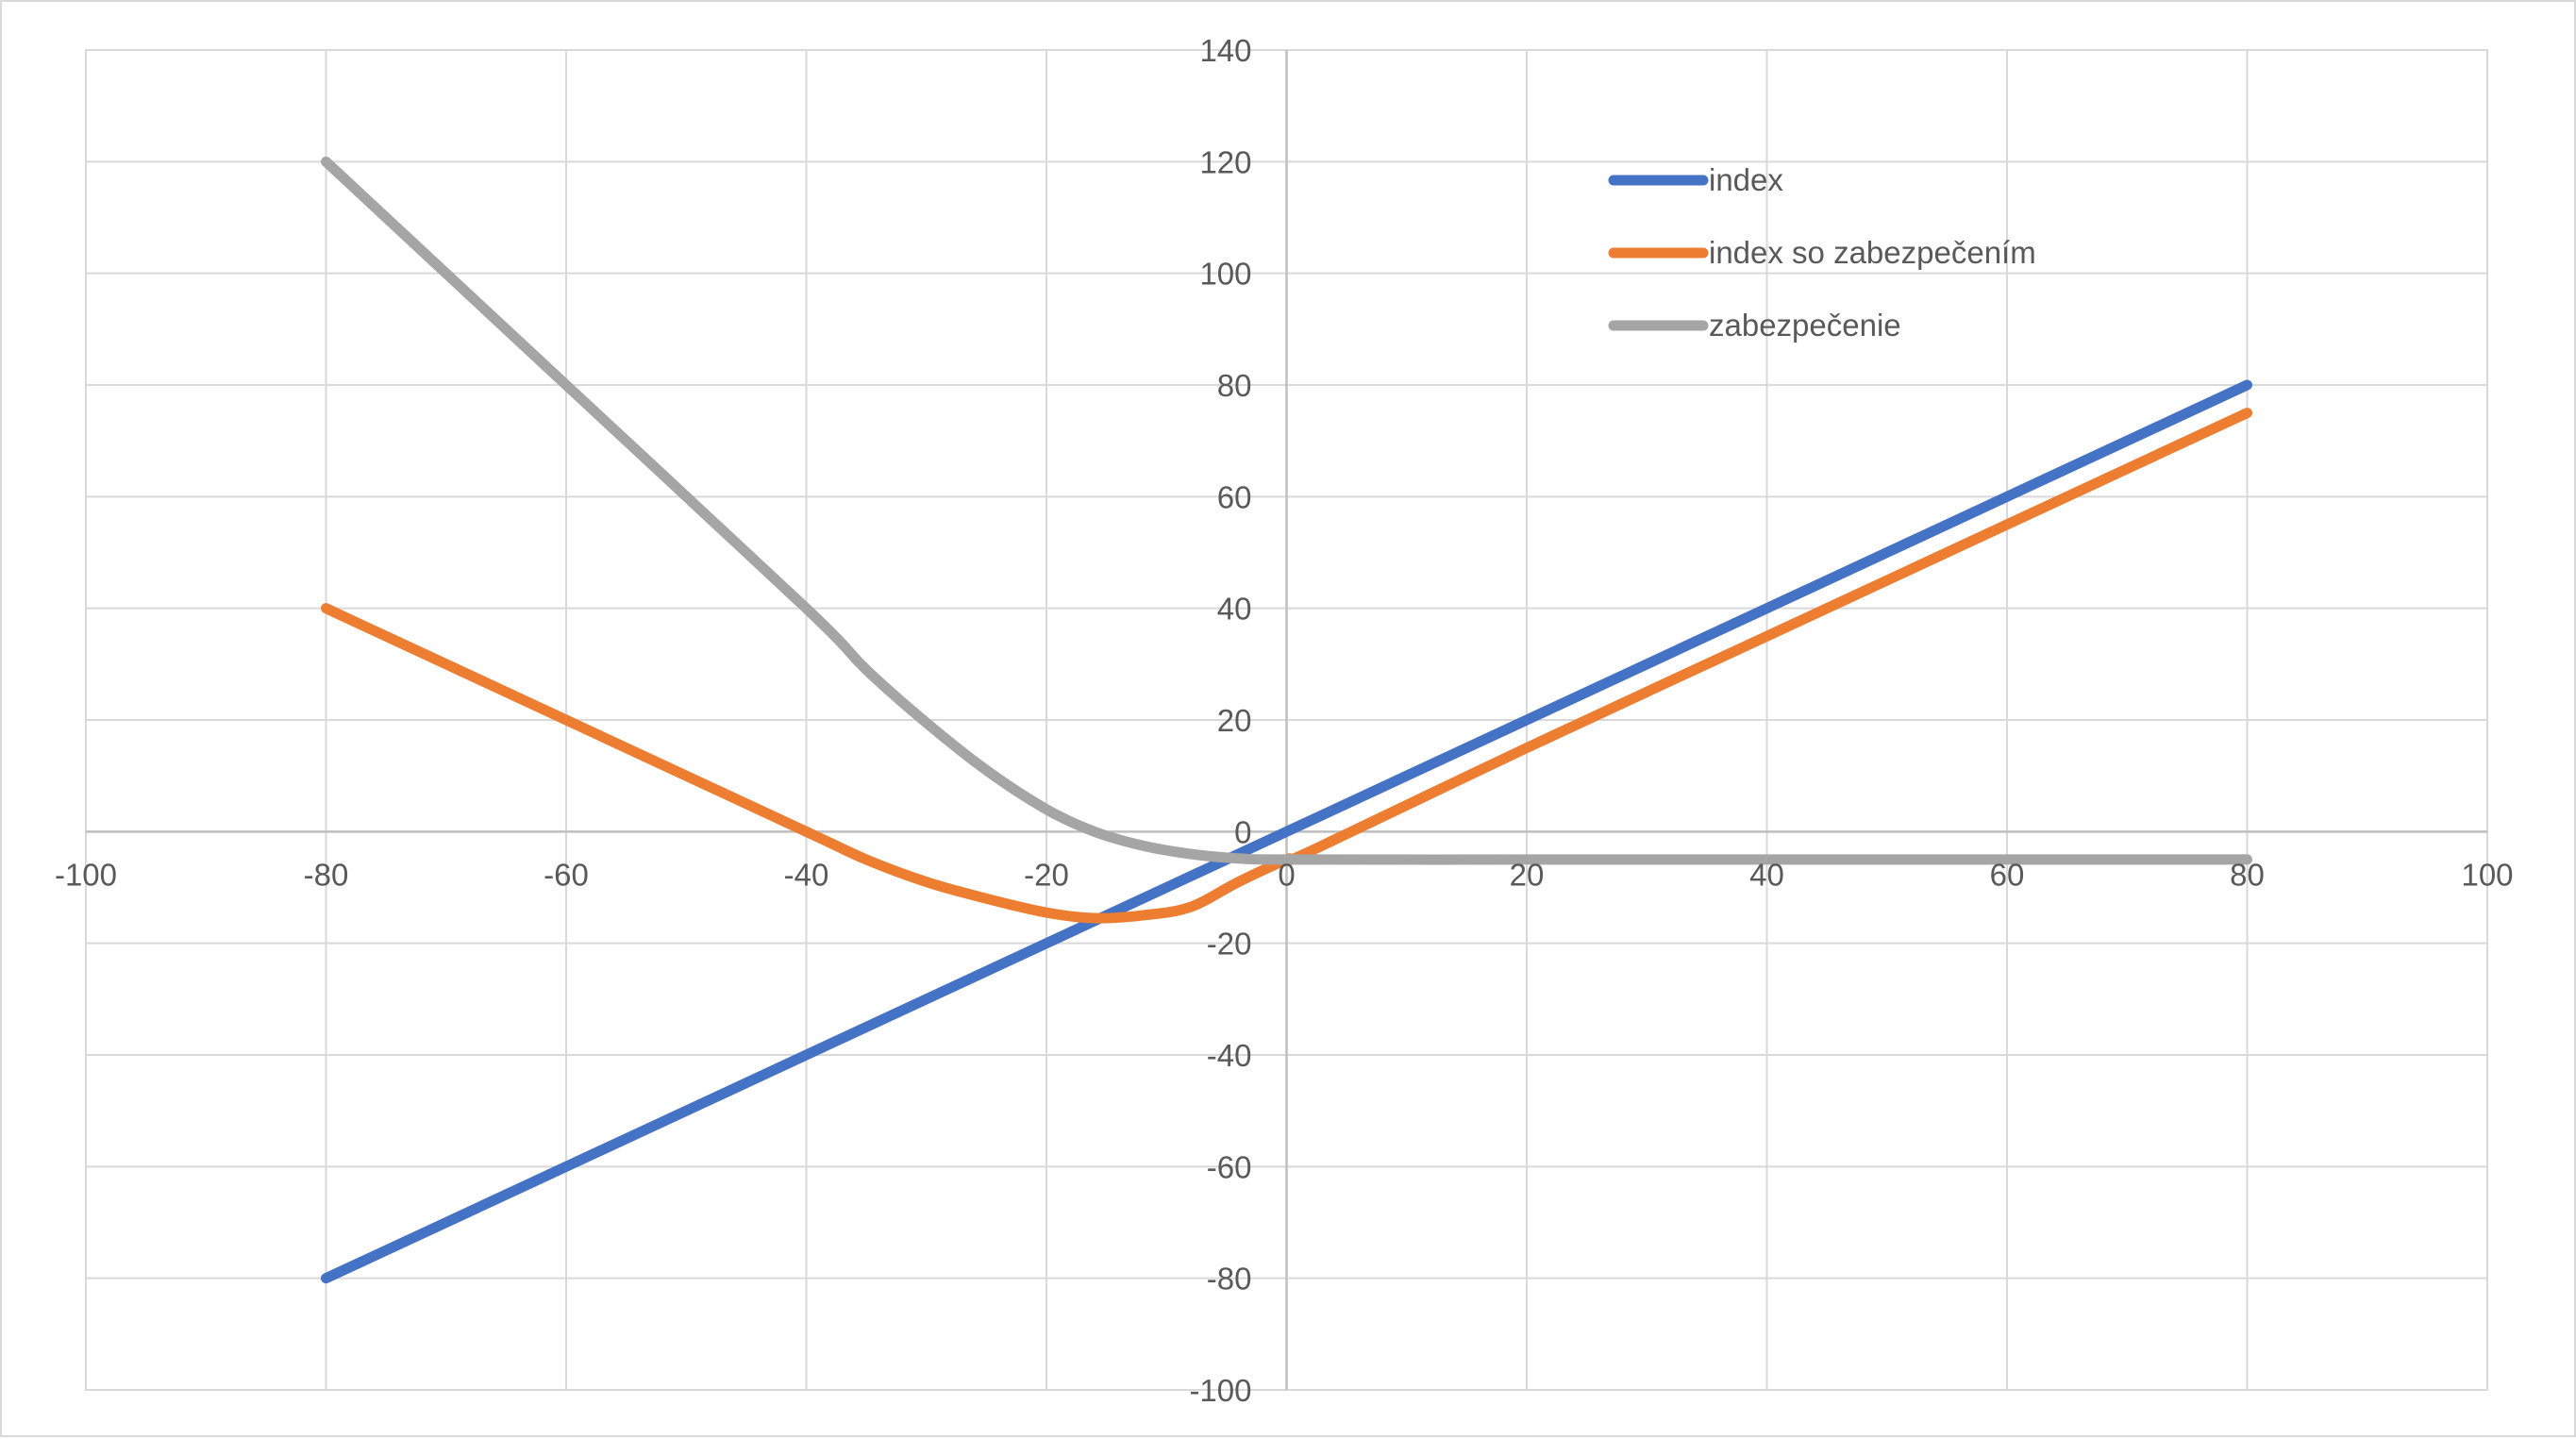  Describe the element at coordinates (1805, 325) in the screenshot. I see `legend-label: zabezpečenie` at that location.